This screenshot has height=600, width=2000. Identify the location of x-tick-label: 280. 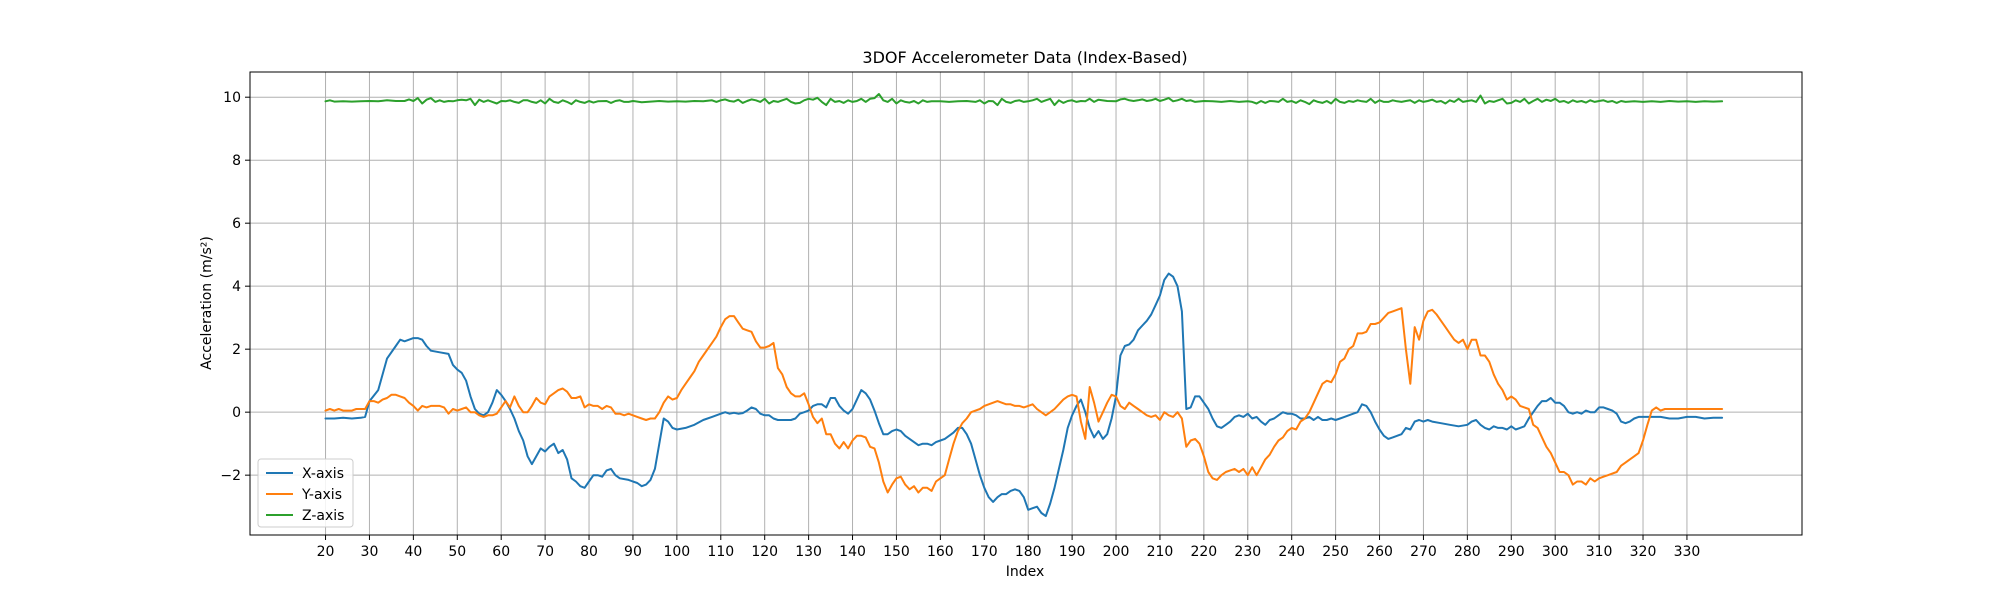
(1467, 552).